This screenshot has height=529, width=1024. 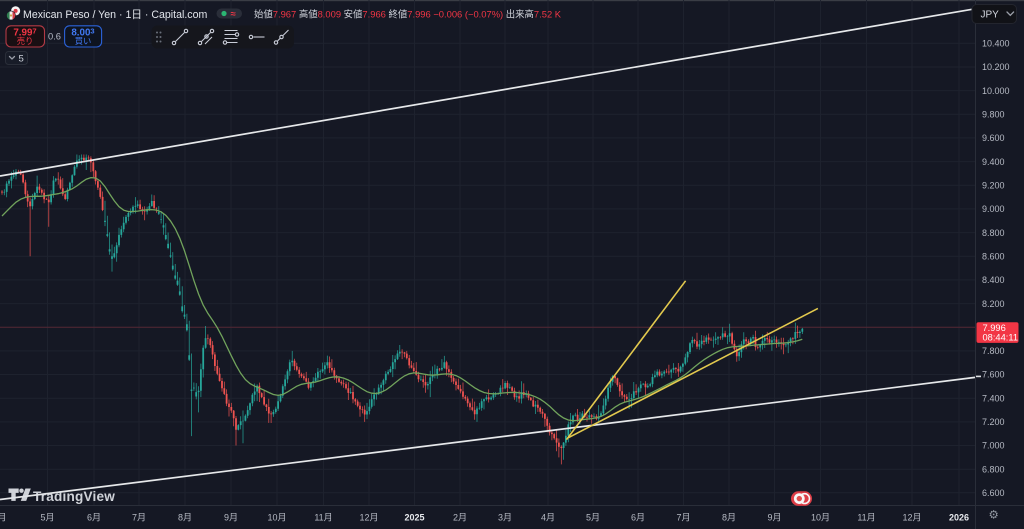 I want to click on svg-text: TradingView, so click(x=74, y=496).